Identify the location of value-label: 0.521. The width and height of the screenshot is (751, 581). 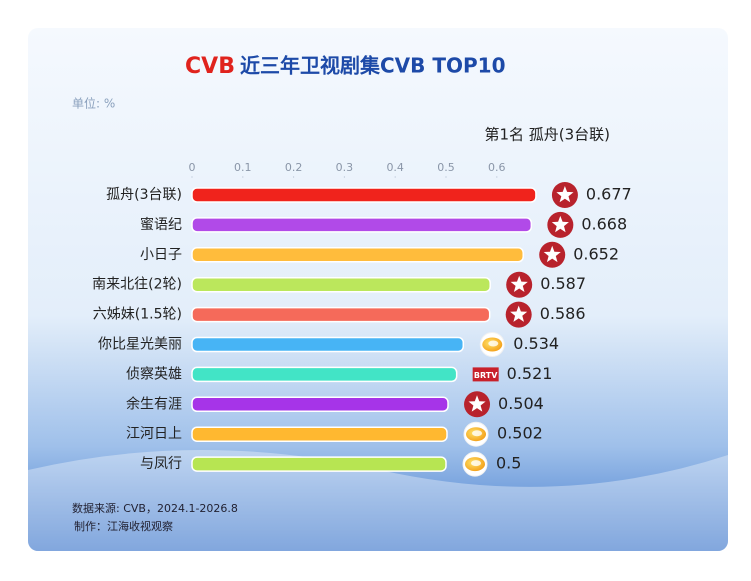
(530, 373).